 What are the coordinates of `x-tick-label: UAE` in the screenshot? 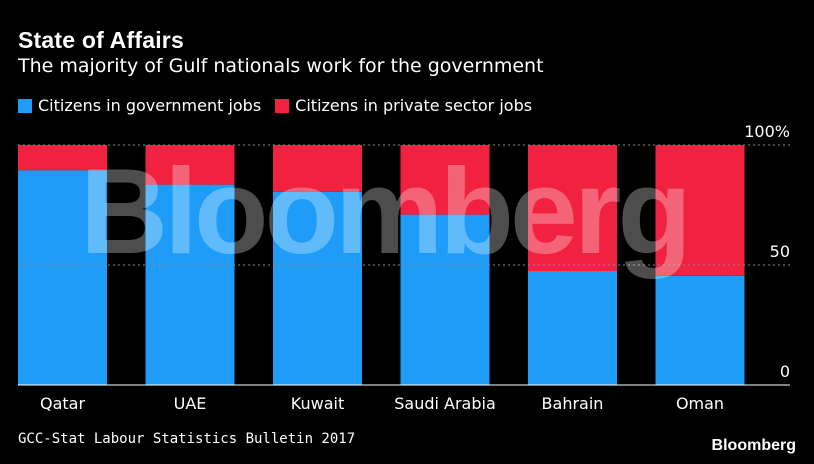 It's located at (190, 403).